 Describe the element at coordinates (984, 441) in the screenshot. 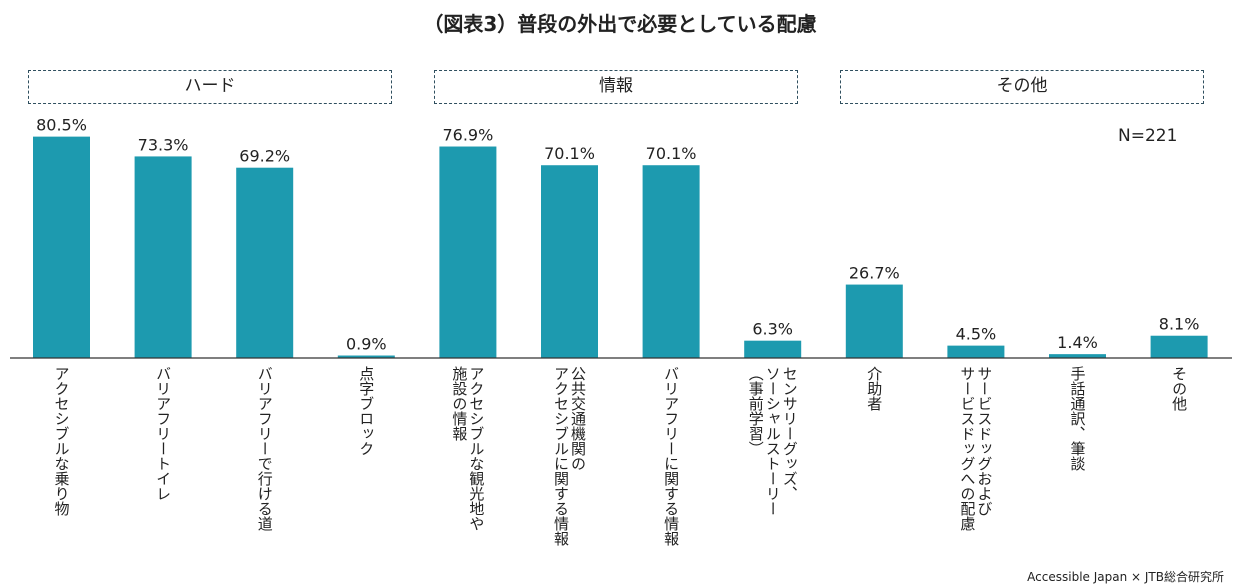

I see `category-label-10-line-1: サービスドッグおよび` at that location.